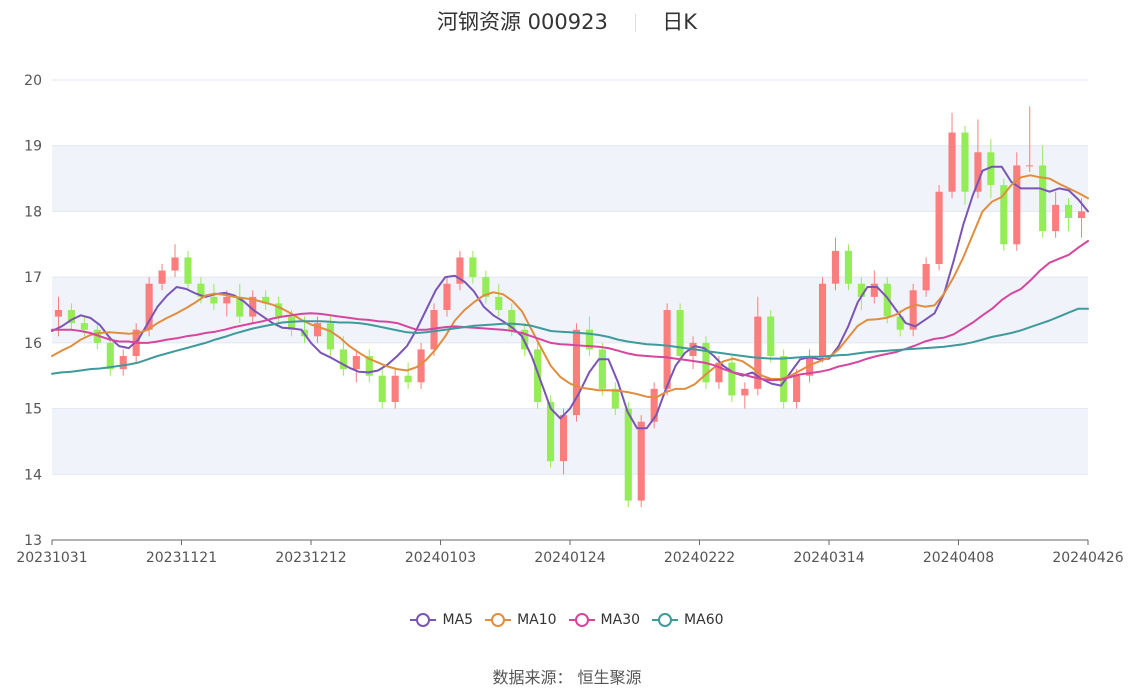  Describe the element at coordinates (33, 147) in the screenshot. I see `y-tick-label: 19` at that location.